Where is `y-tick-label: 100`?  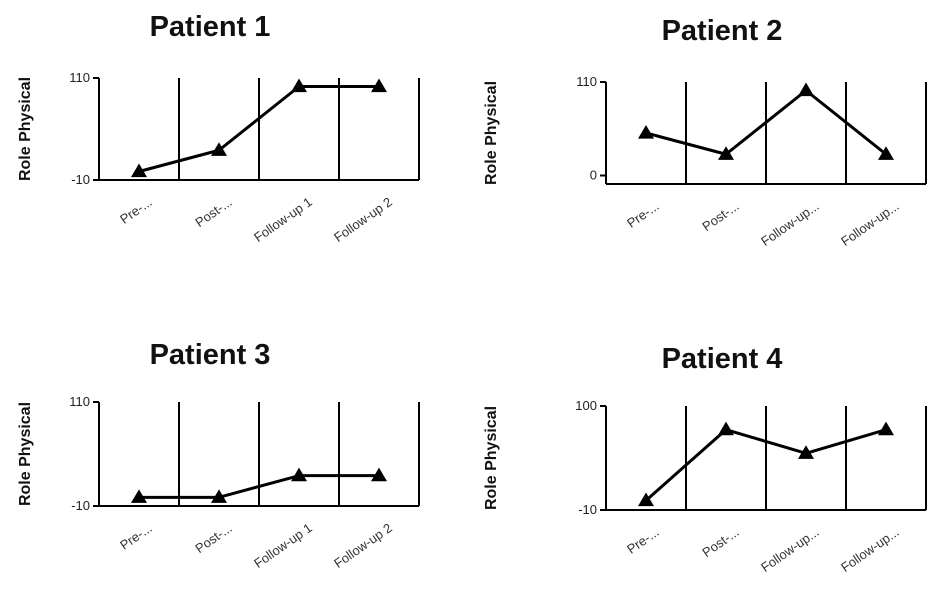
y-tick-label: 100 is located at coordinates (586, 405).